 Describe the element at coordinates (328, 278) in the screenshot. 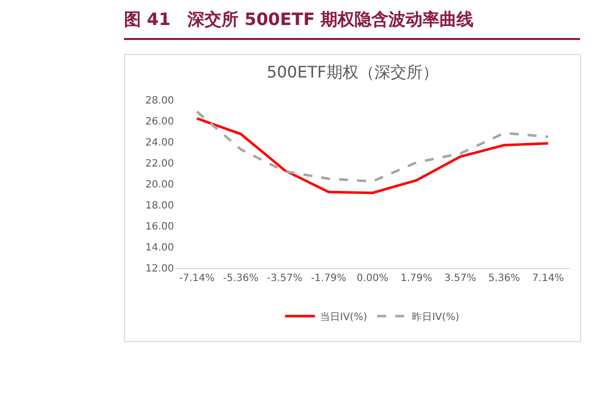

I see `x-tick-label: -1.79%` at that location.